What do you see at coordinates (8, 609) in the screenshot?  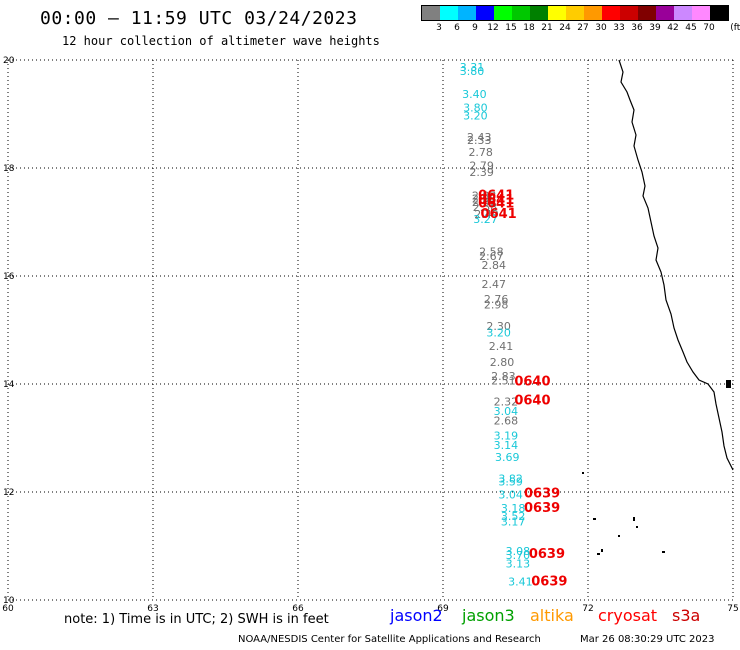 I see `longitude-tick-label: 60` at bounding box center [8, 609].